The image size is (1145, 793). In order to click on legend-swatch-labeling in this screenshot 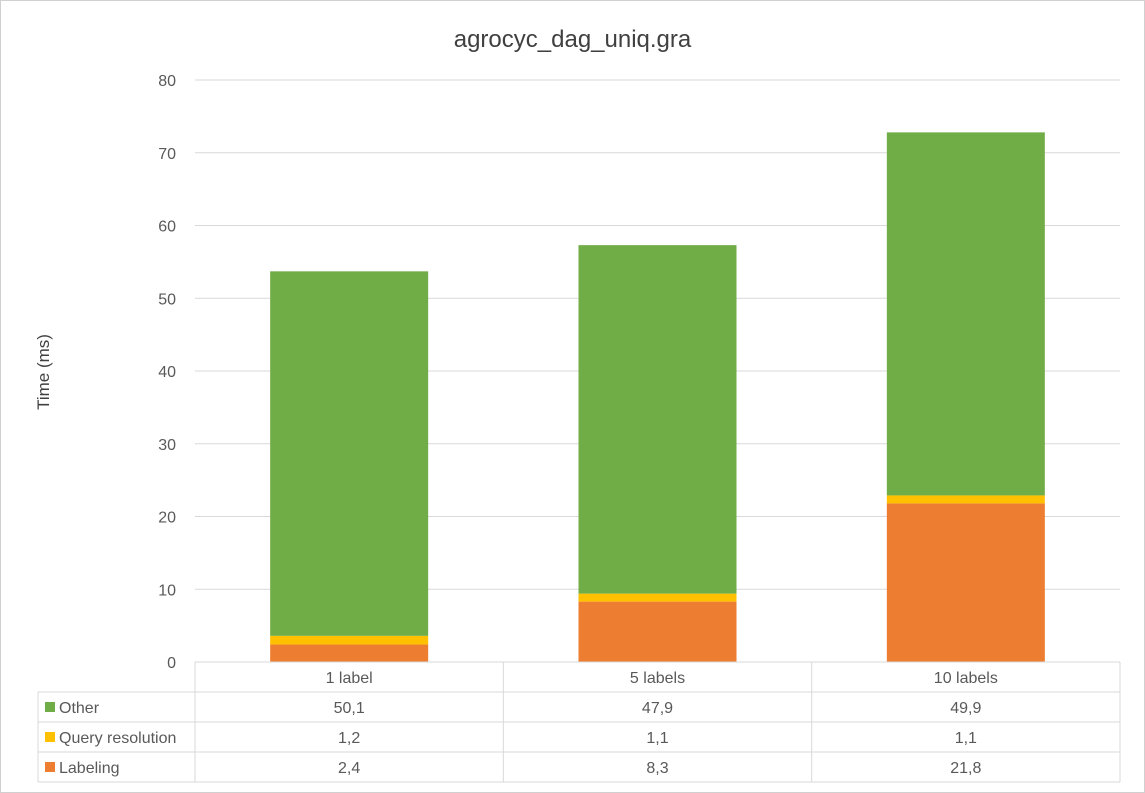, I will do `click(50, 767)`.